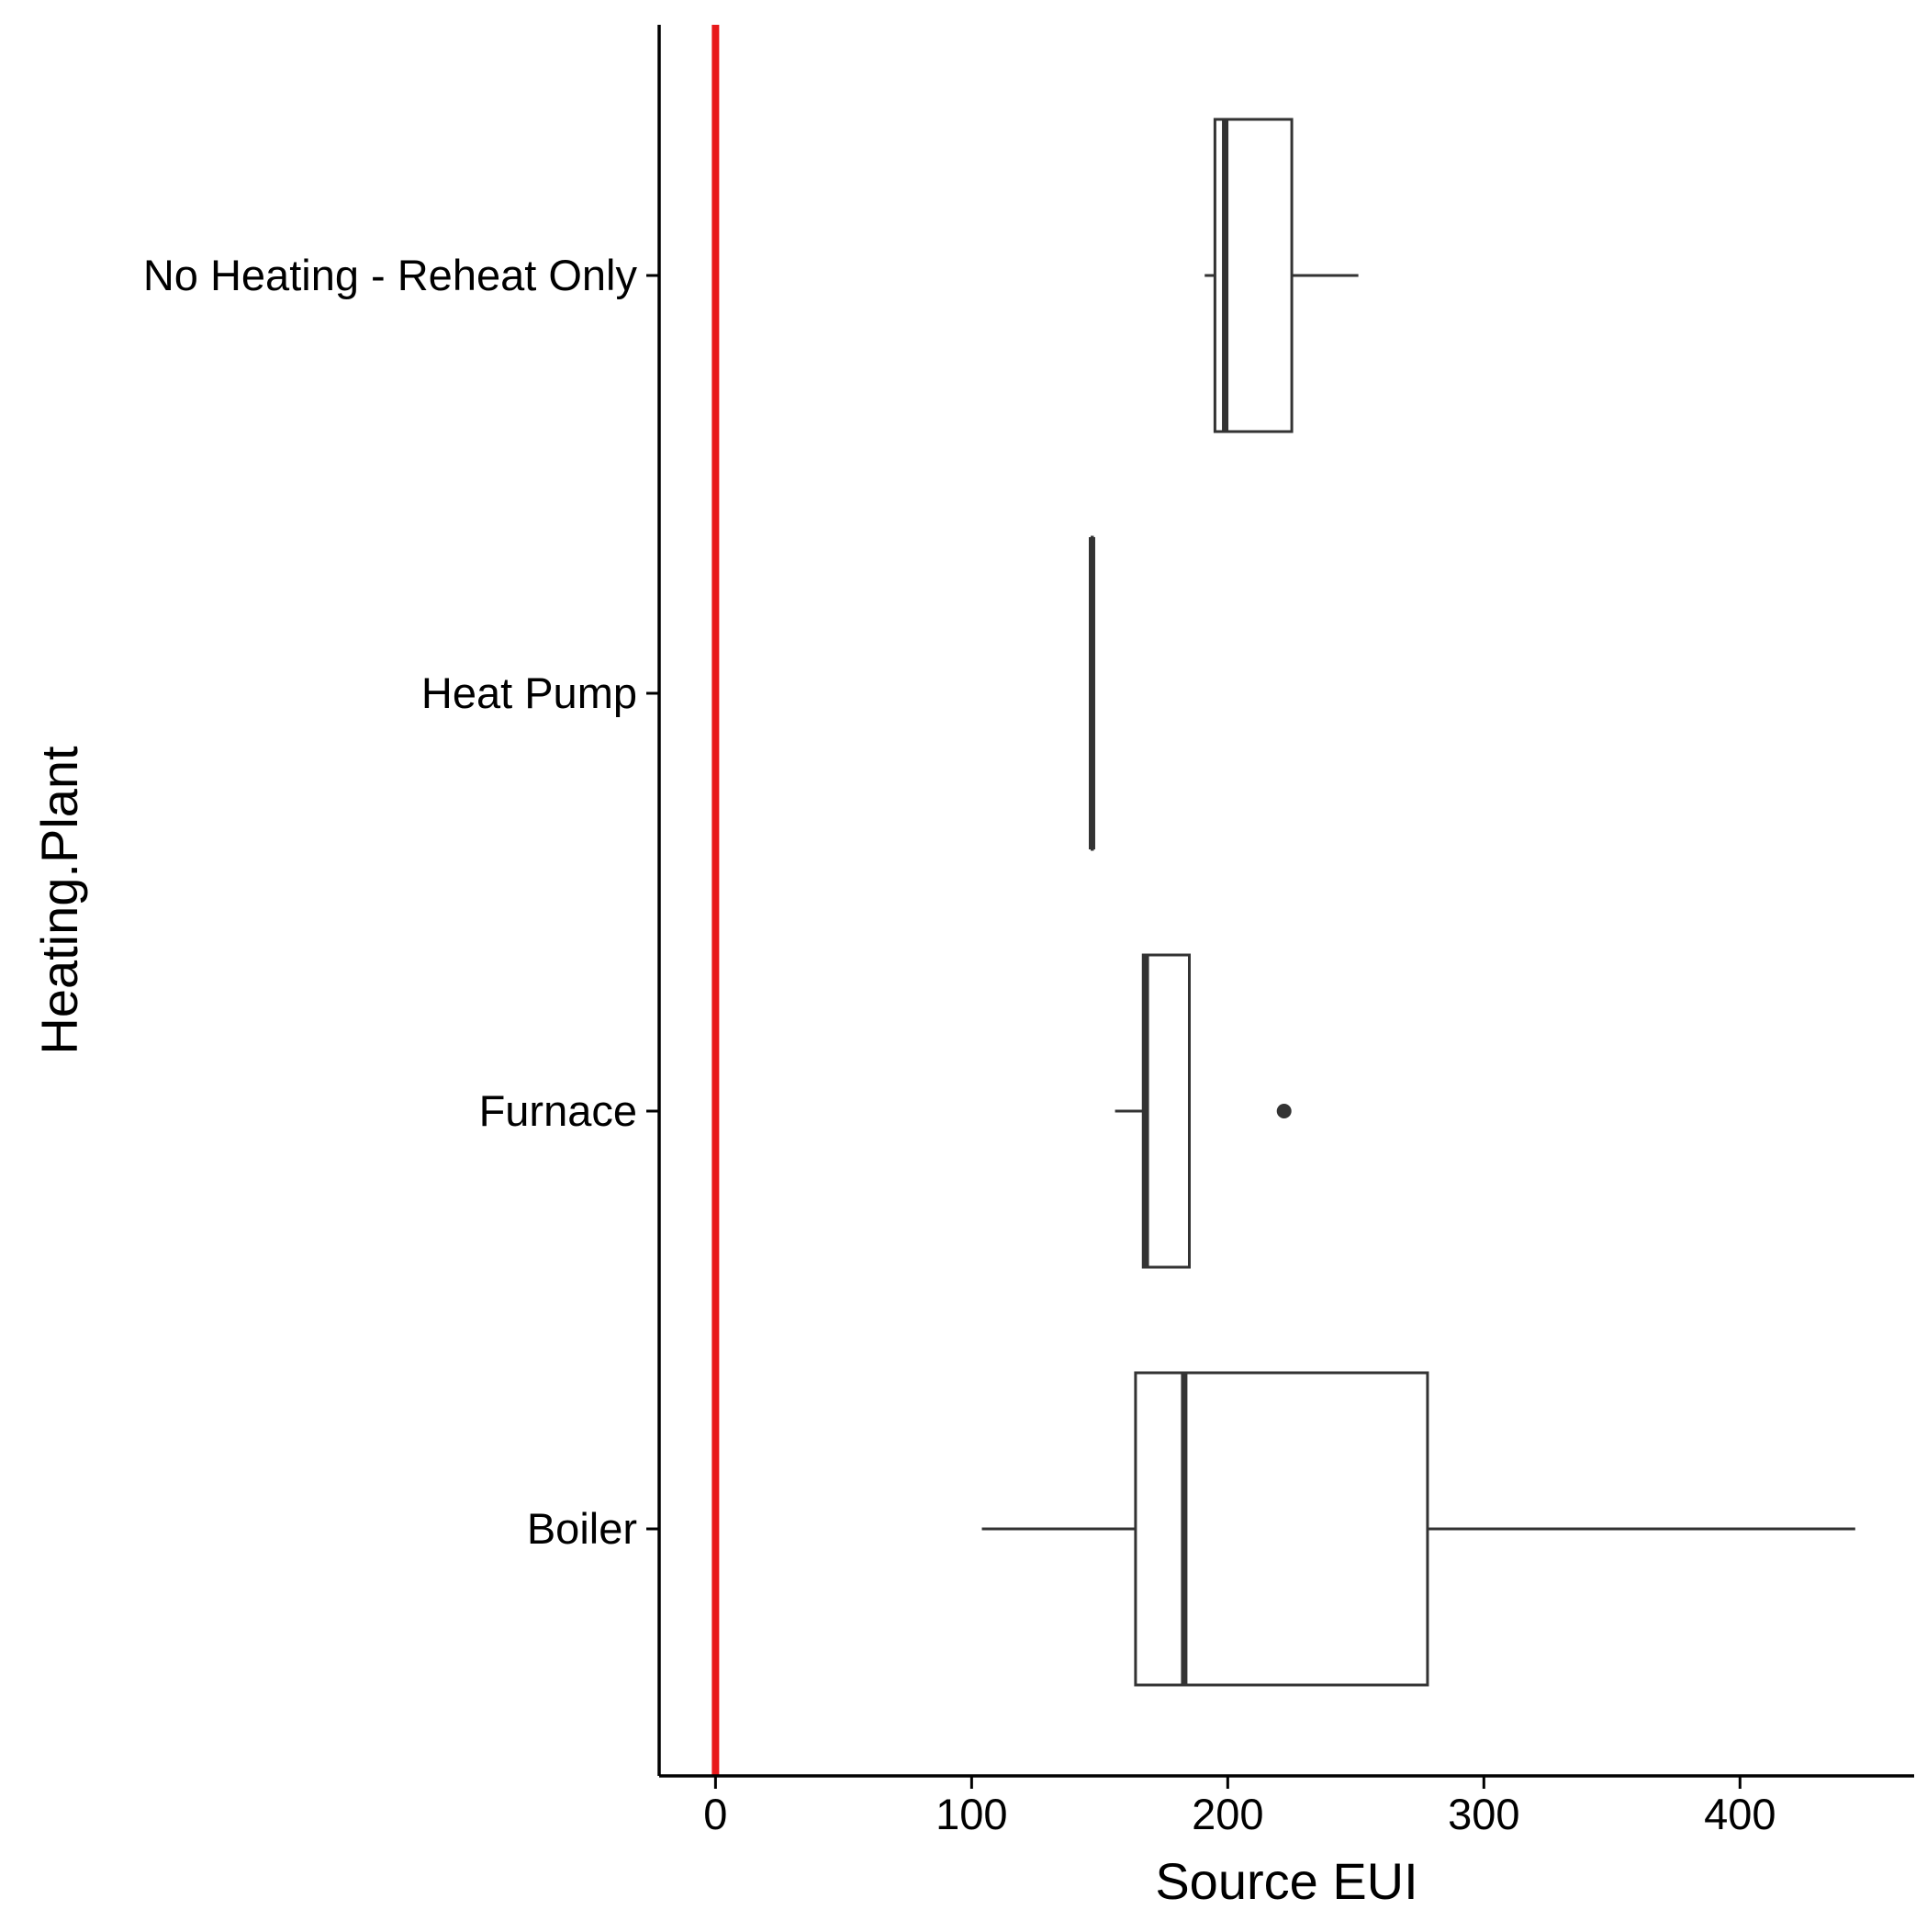 The image size is (1927, 1932). Describe the element at coordinates (715, 1814) in the screenshot. I see `x-tick-label: 0` at that location.